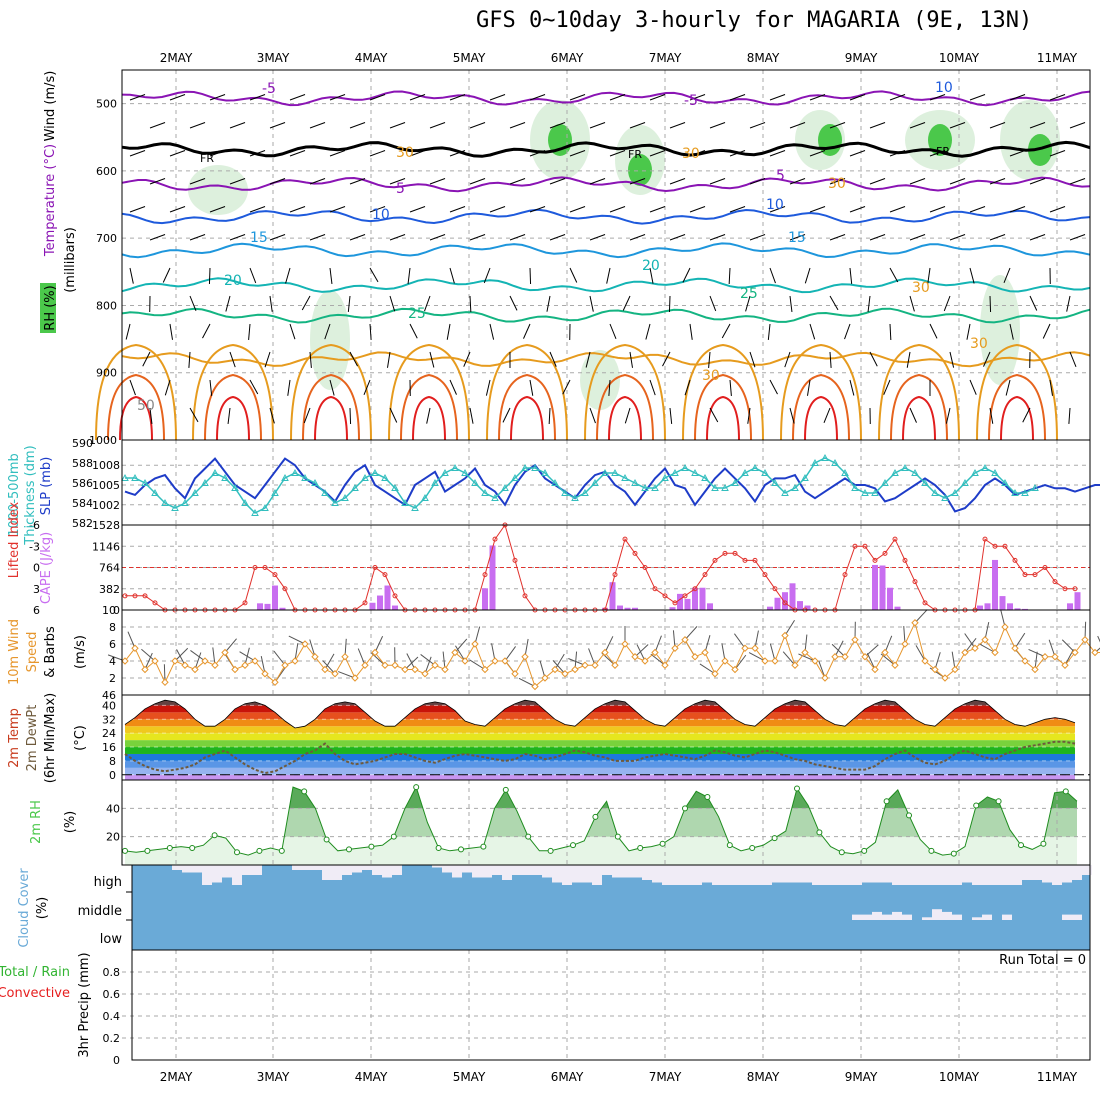  I want to click on y-tick-upper: 600, so click(106, 171).